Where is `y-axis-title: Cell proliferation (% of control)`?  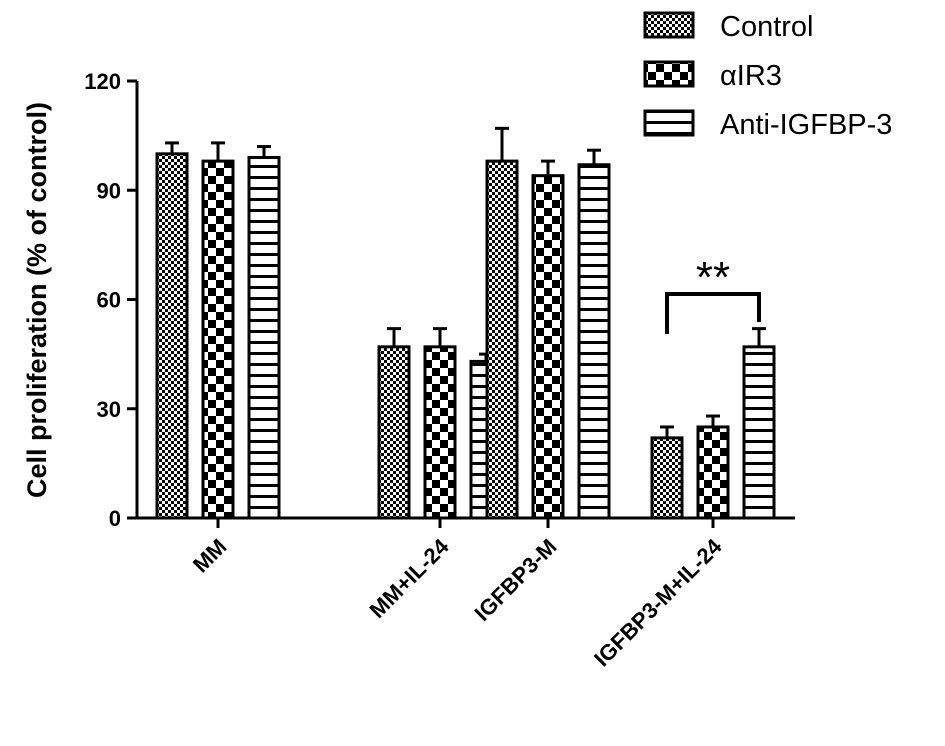 y-axis-title: Cell proliferation (% of control) is located at coordinates (37, 300).